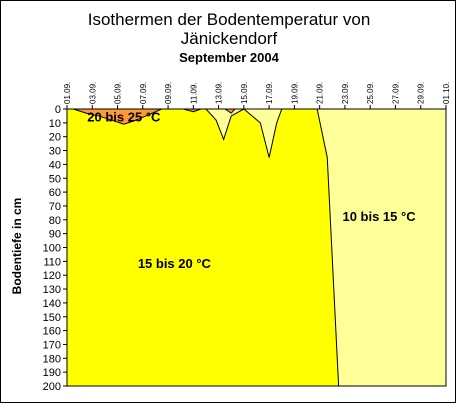 The height and width of the screenshot is (403, 456). I want to click on y-tick-label: 70, so click(55, 207).